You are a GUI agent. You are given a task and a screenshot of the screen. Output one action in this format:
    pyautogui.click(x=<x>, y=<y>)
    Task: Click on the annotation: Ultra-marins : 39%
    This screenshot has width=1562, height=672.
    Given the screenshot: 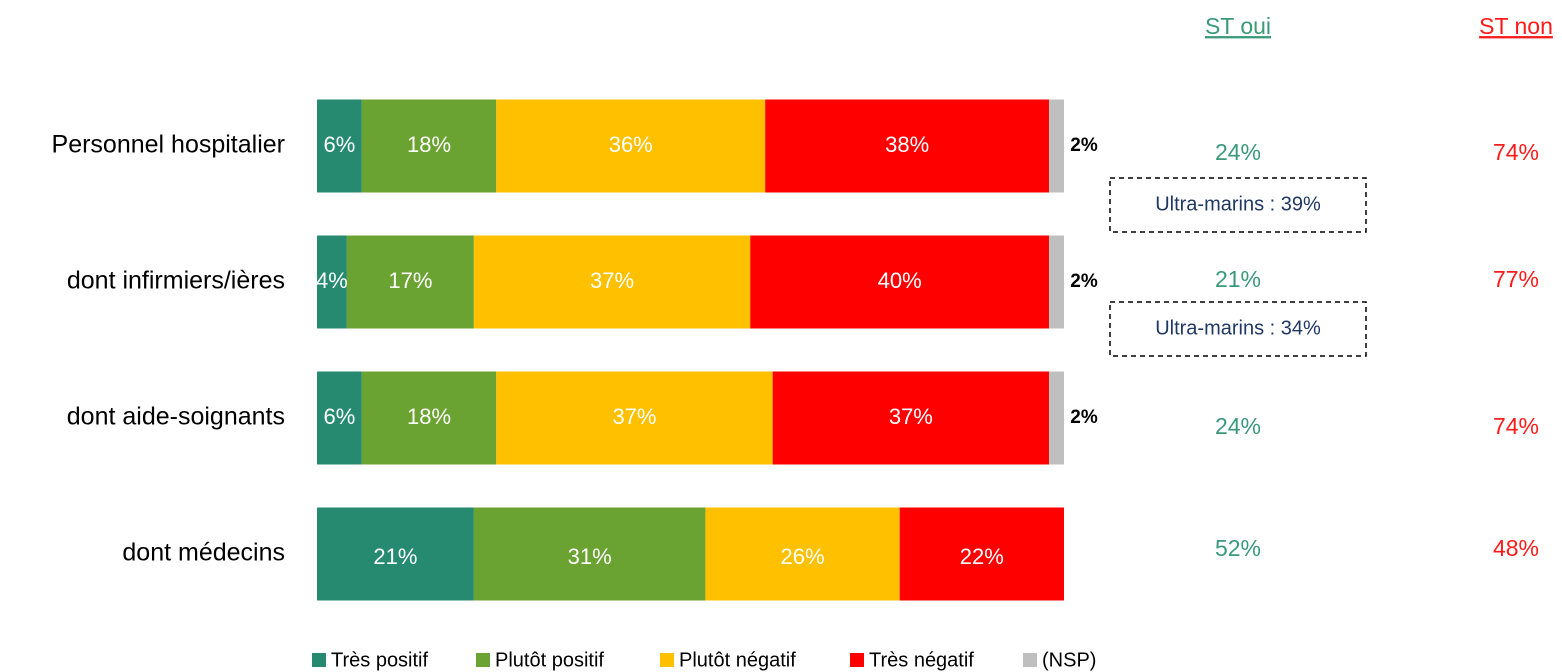 What is the action you would take?
    pyautogui.click(x=1238, y=204)
    